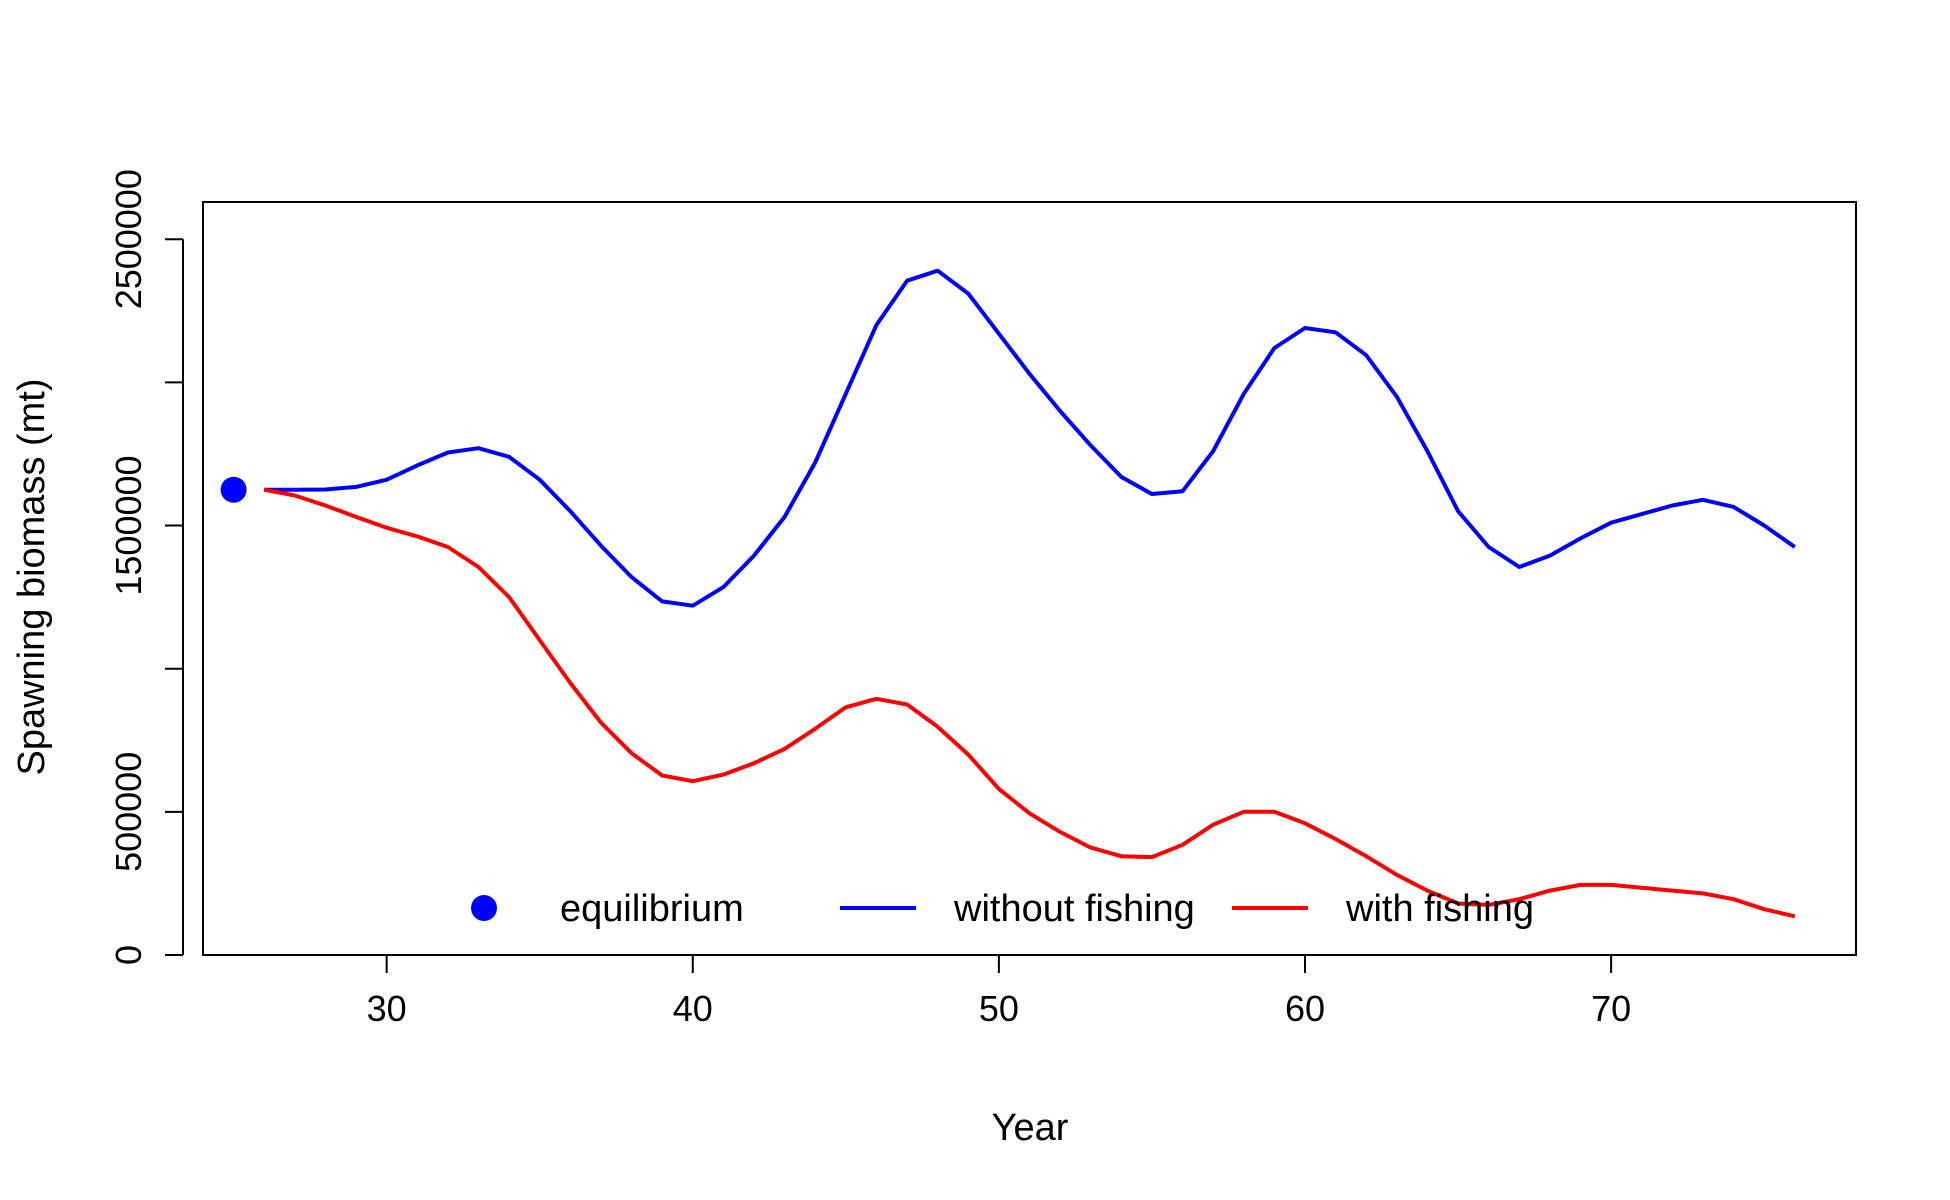  Describe the element at coordinates (1305, 1008) in the screenshot. I see `x-tick-label: 60` at that location.